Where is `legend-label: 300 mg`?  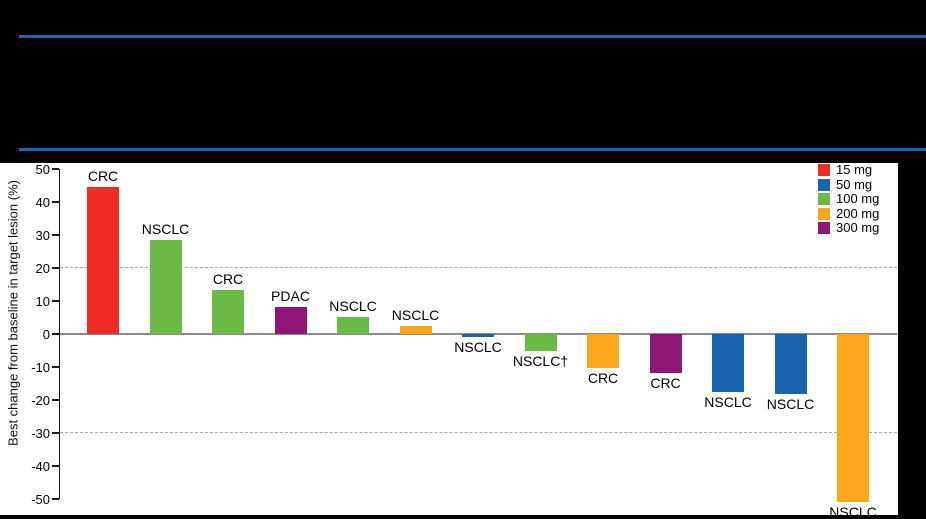 legend-label: 300 mg is located at coordinates (858, 227).